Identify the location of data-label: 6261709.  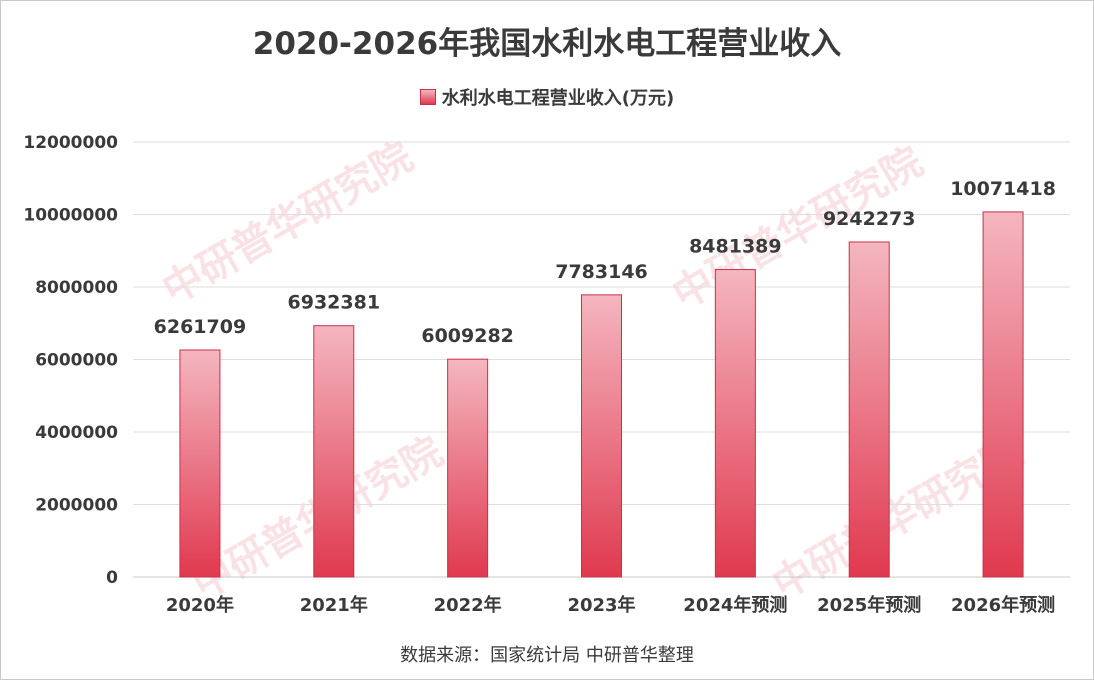
(200, 327).